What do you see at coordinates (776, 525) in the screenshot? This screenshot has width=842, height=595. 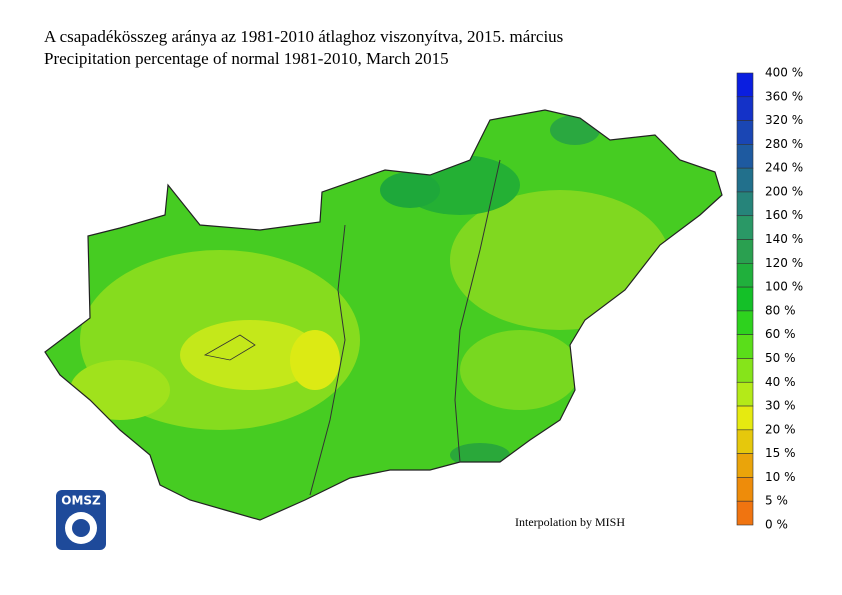 I see `legend-label: 0 %` at bounding box center [776, 525].